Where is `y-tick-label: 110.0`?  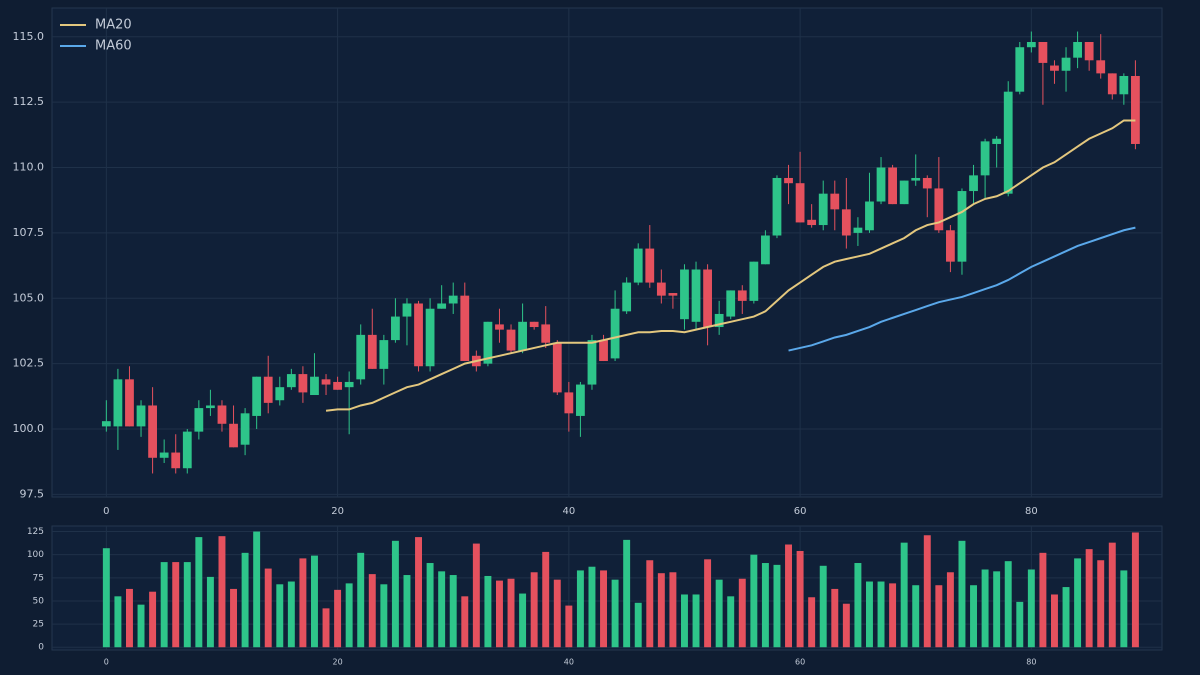
y-tick-label: 110.0 is located at coordinates (29, 167).